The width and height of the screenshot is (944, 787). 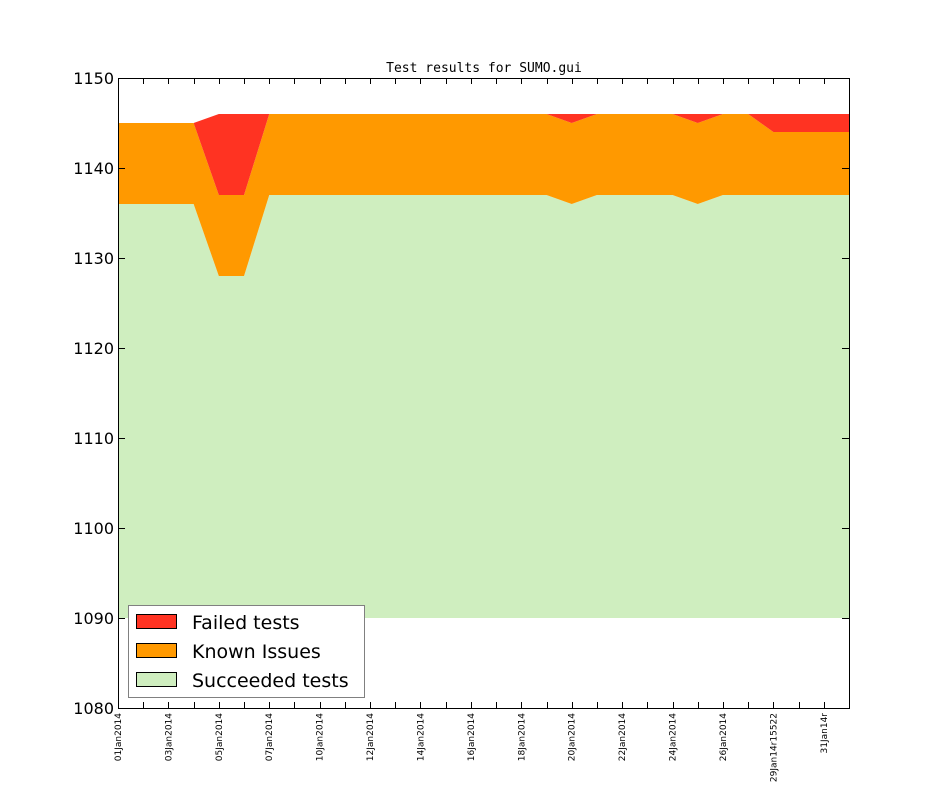 What do you see at coordinates (483, 154) in the screenshot?
I see `area-failed-tests` at bounding box center [483, 154].